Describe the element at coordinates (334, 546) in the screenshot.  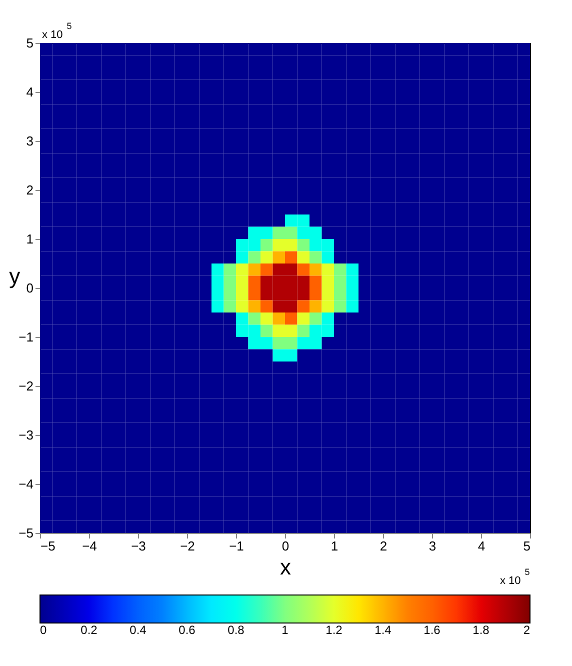
I see `x-tick-label: 1` at that location.